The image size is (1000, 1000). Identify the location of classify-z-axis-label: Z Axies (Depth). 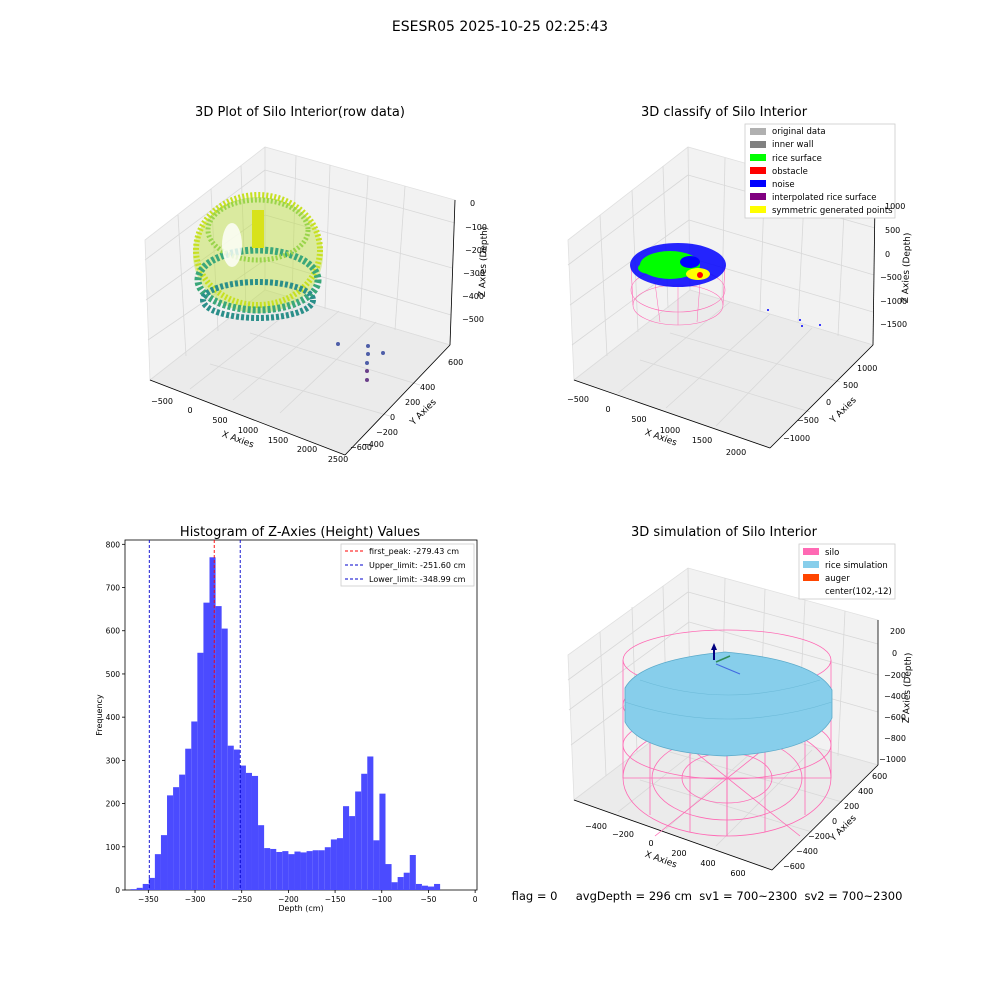
(907, 268).